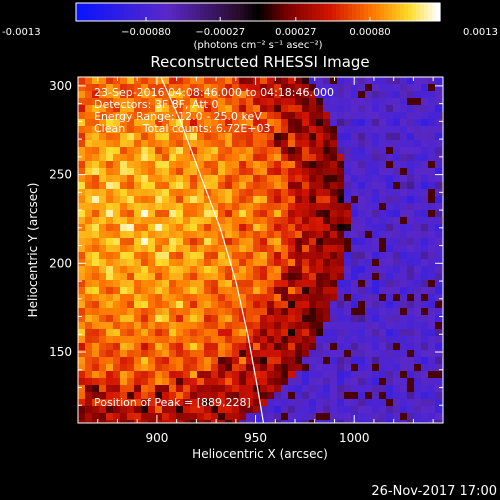 This screenshot has height=500, width=500. Describe the element at coordinates (257, 438) in the screenshot. I see `x-axis-tick-labels: 900 950 1000` at that location.